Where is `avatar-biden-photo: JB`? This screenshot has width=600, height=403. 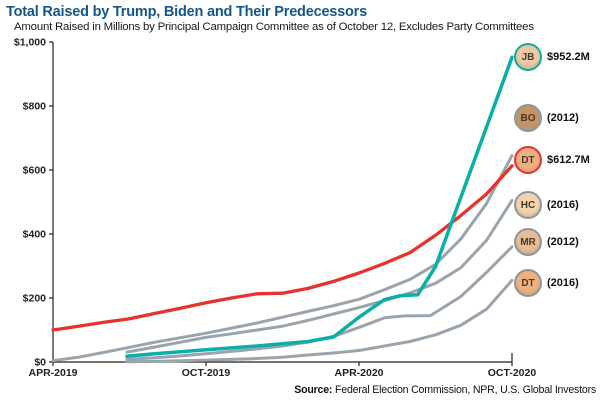
avatar-biden-photo: JB is located at coordinates (528, 57).